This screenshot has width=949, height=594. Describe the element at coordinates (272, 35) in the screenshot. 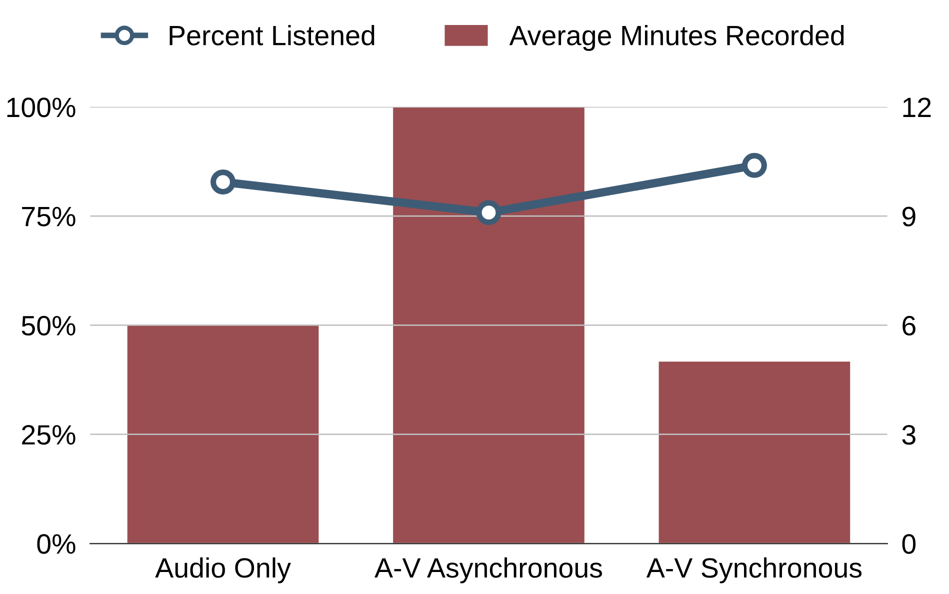

I see `legend-label: Percent Listened` at that location.